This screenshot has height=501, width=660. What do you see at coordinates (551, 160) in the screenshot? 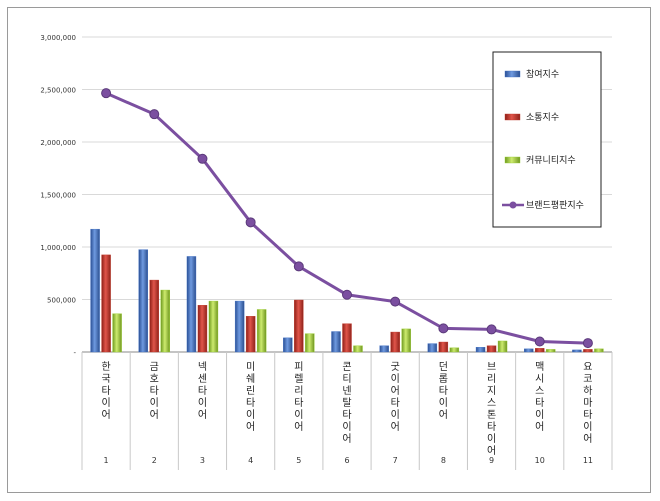
I see `legend-label: 커뮤니티지수` at bounding box center [551, 160].